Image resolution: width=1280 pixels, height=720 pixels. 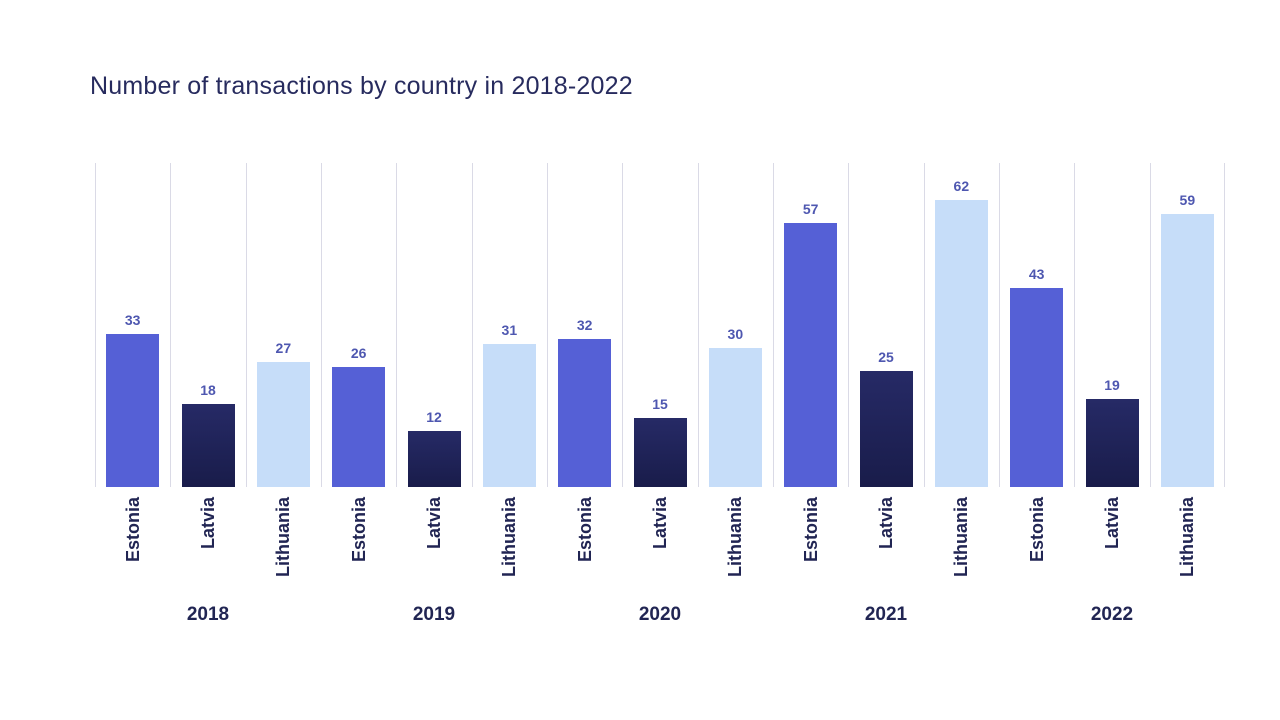 I want to click on bar-estonia-2021, so click(x=811, y=355).